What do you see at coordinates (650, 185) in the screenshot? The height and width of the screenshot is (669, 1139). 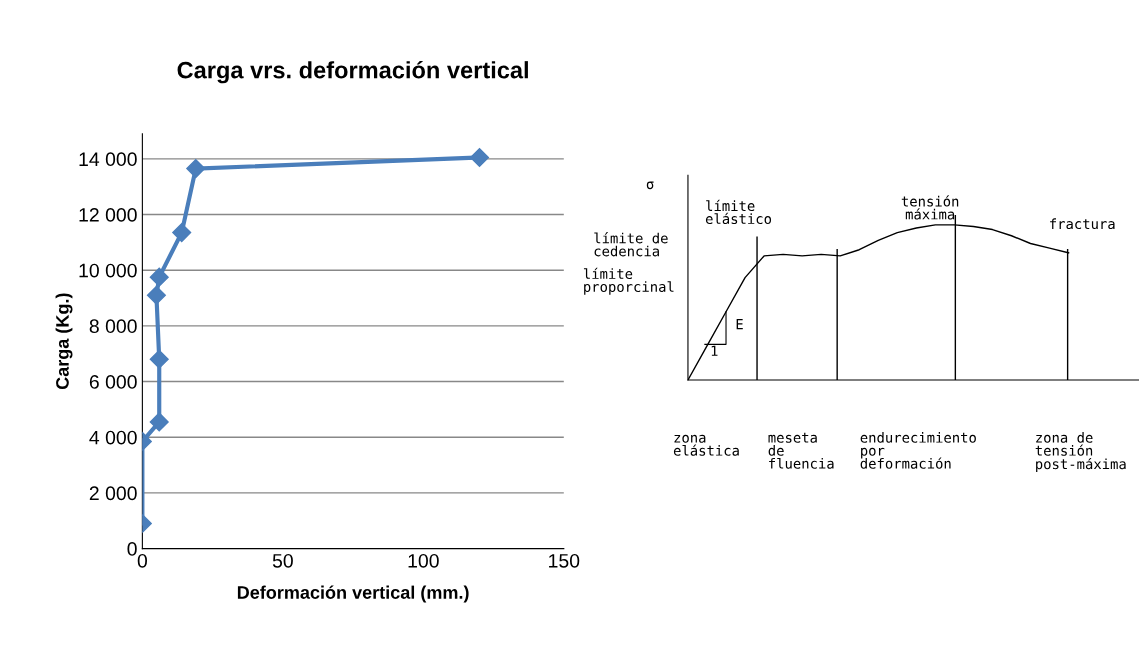 I see `text: σ` at bounding box center [650, 185].